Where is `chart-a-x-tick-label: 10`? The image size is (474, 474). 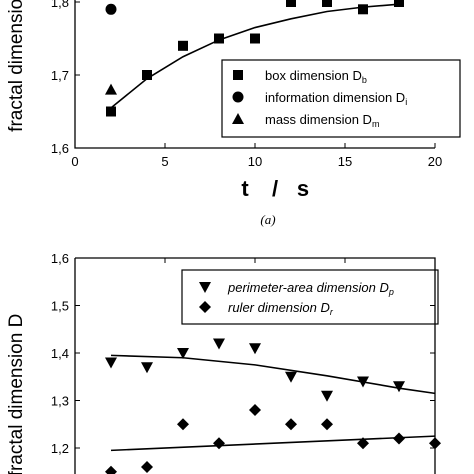
chart-a-x-tick-label: 10 is located at coordinates (255, 161).